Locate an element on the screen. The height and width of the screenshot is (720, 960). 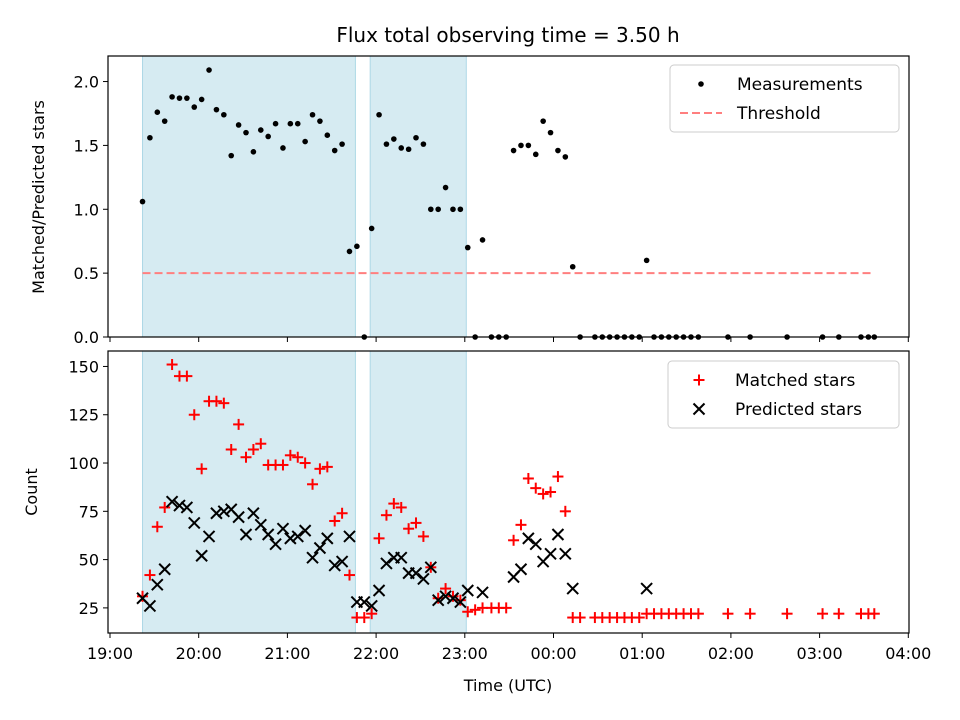
x-tick-label: 22:00 is located at coordinates (376, 653).